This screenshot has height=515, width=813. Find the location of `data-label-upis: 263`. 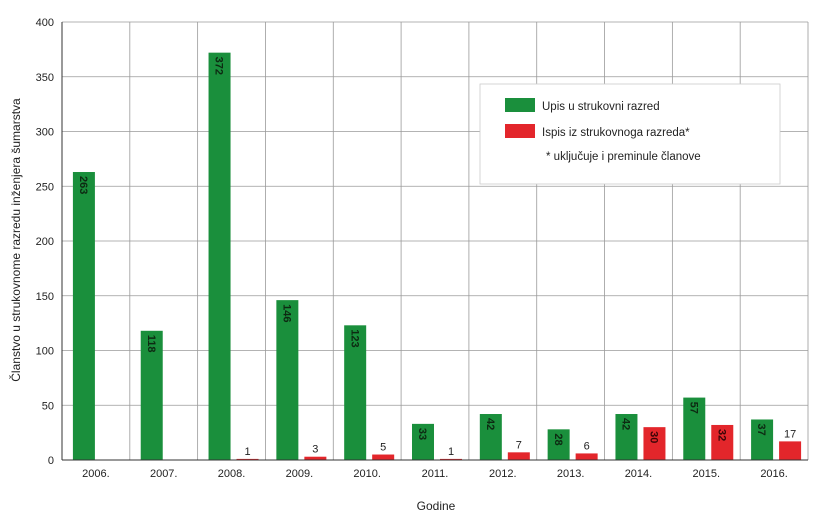

data-label-upis: 263 is located at coordinates (83, 185).